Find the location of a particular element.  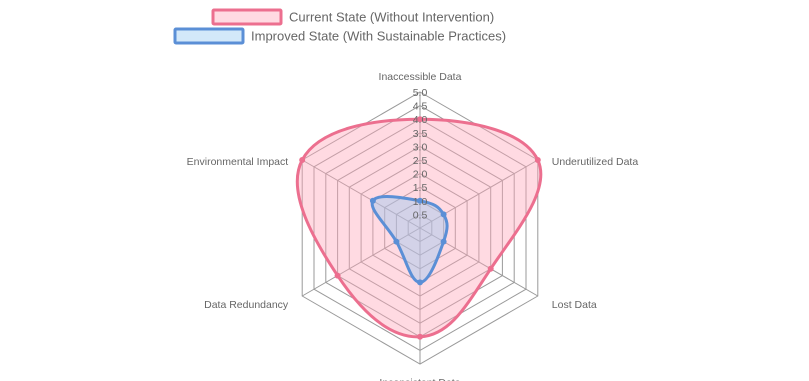

legend-item-current: Current State (Without Intervention) is located at coordinates (352, 17).